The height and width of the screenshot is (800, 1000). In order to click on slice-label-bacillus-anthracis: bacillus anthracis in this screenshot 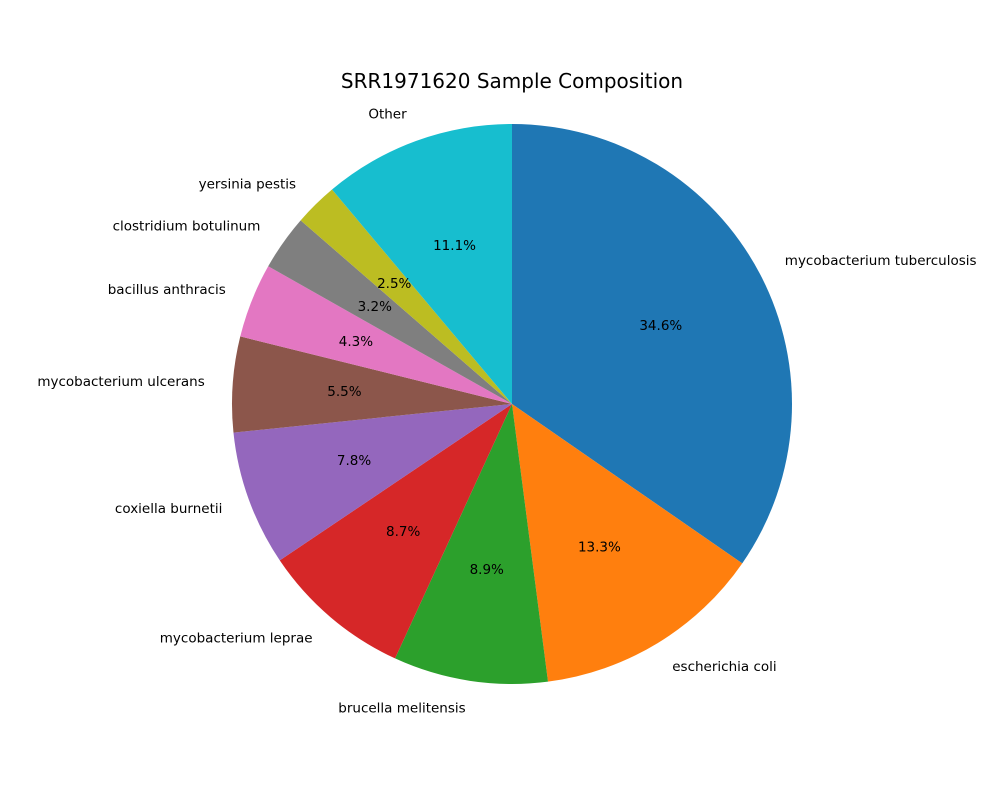, I will do `click(167, 290)`.